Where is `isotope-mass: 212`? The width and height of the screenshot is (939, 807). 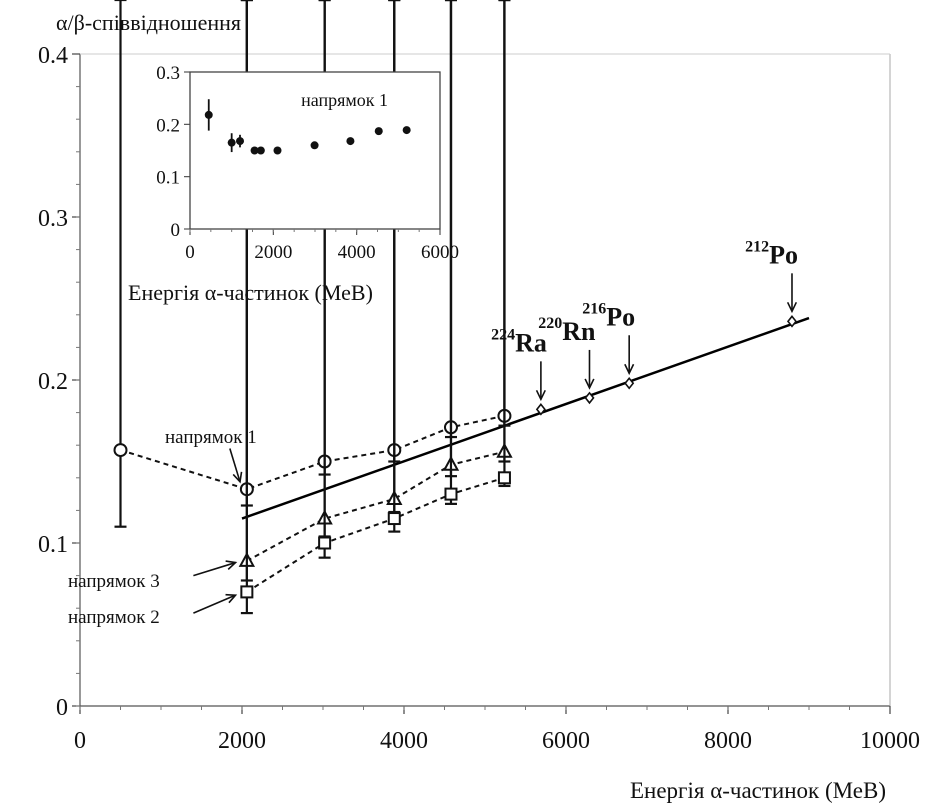
isotope-mass: 212 is located at coordinates (757, 246).